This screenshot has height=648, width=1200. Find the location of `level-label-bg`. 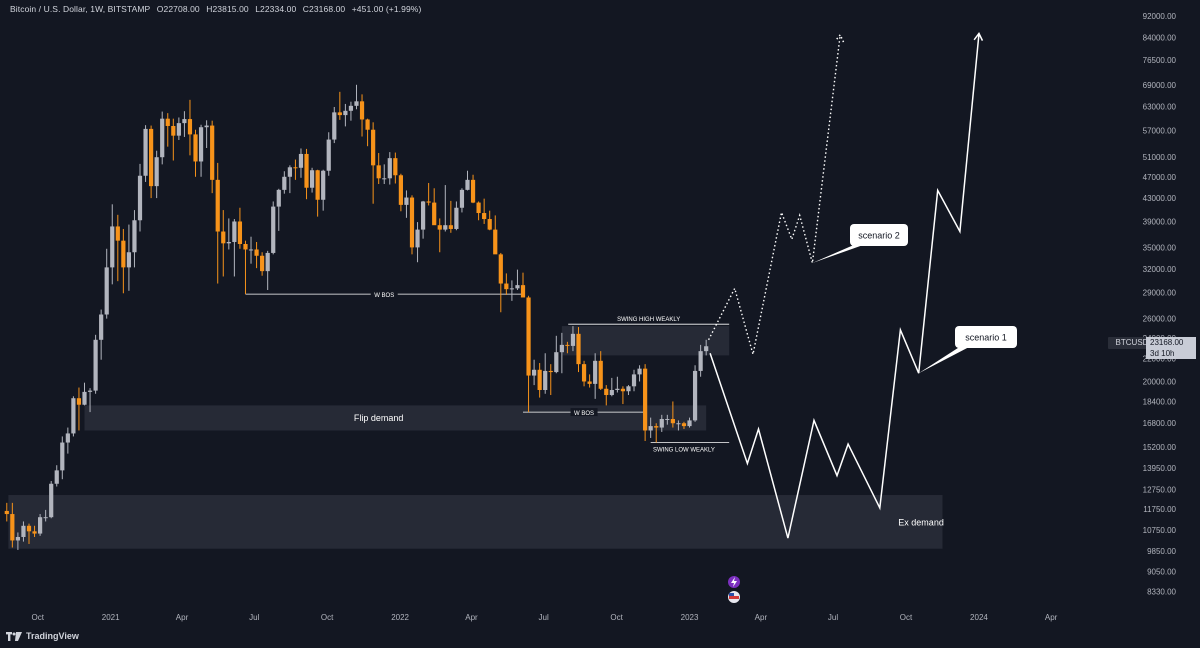

level-label-bg is located at coordinates (384, 294).